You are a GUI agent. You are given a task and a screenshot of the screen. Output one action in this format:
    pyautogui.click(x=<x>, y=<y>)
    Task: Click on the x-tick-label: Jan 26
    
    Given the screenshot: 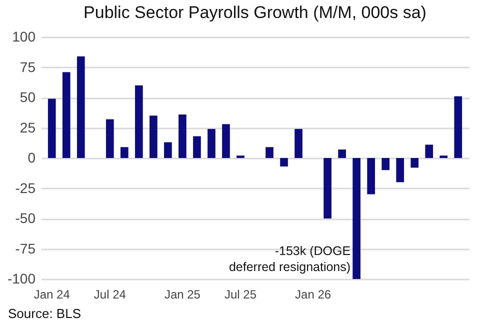 What is the action you would take?
    pyautogui.click(x=313, y=295)
    